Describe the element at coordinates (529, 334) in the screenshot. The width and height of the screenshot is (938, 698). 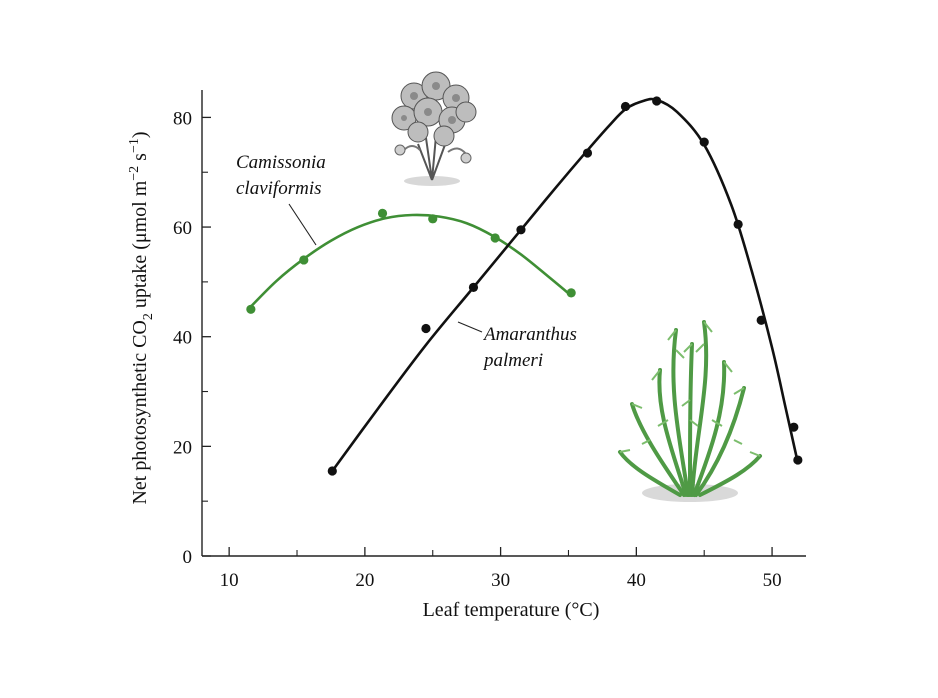
I see `amaranthus-label-line-1: Amaranthus` at that location.